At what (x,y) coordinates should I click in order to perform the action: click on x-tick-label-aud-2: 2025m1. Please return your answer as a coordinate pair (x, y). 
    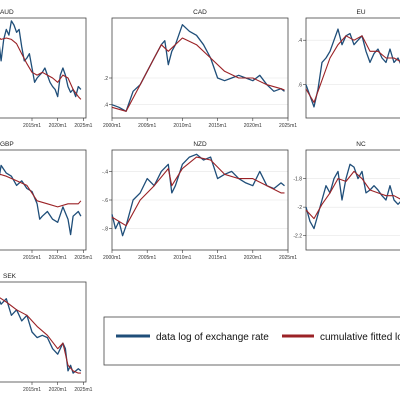
    Looking at the image, I should click on (83, 126).